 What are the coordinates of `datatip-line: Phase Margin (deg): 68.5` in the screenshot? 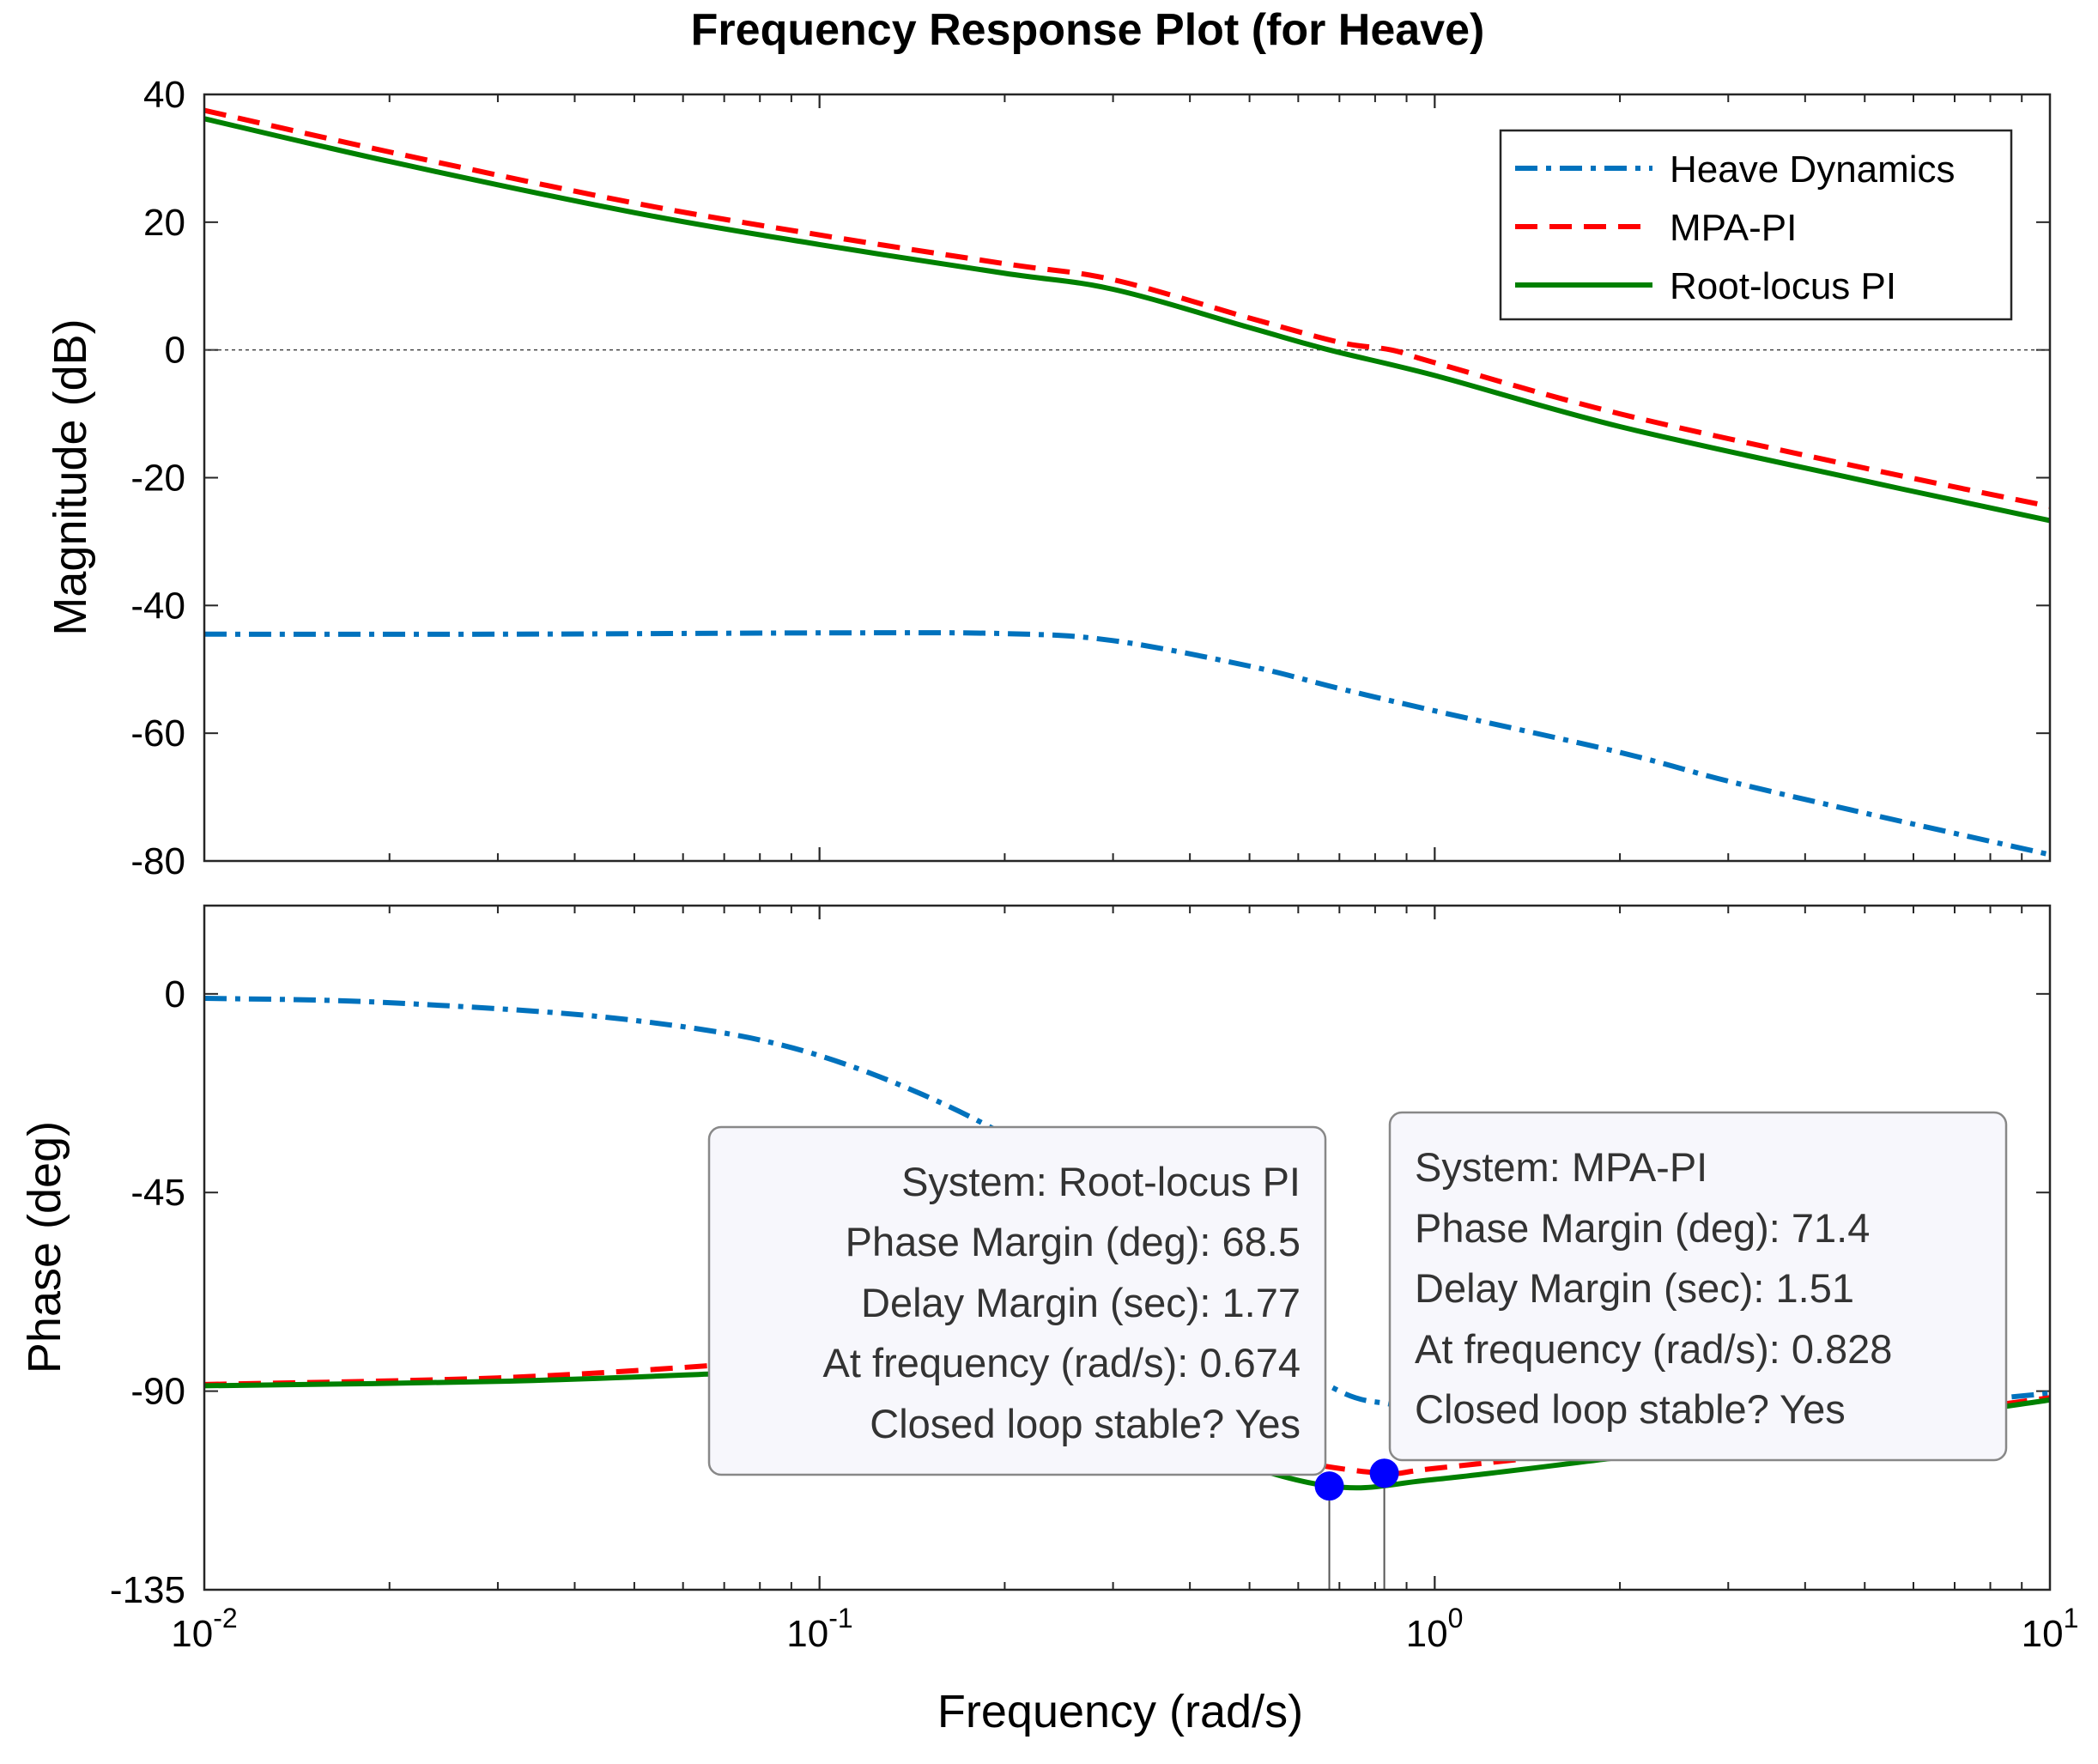 It's located at (1074, 1241).